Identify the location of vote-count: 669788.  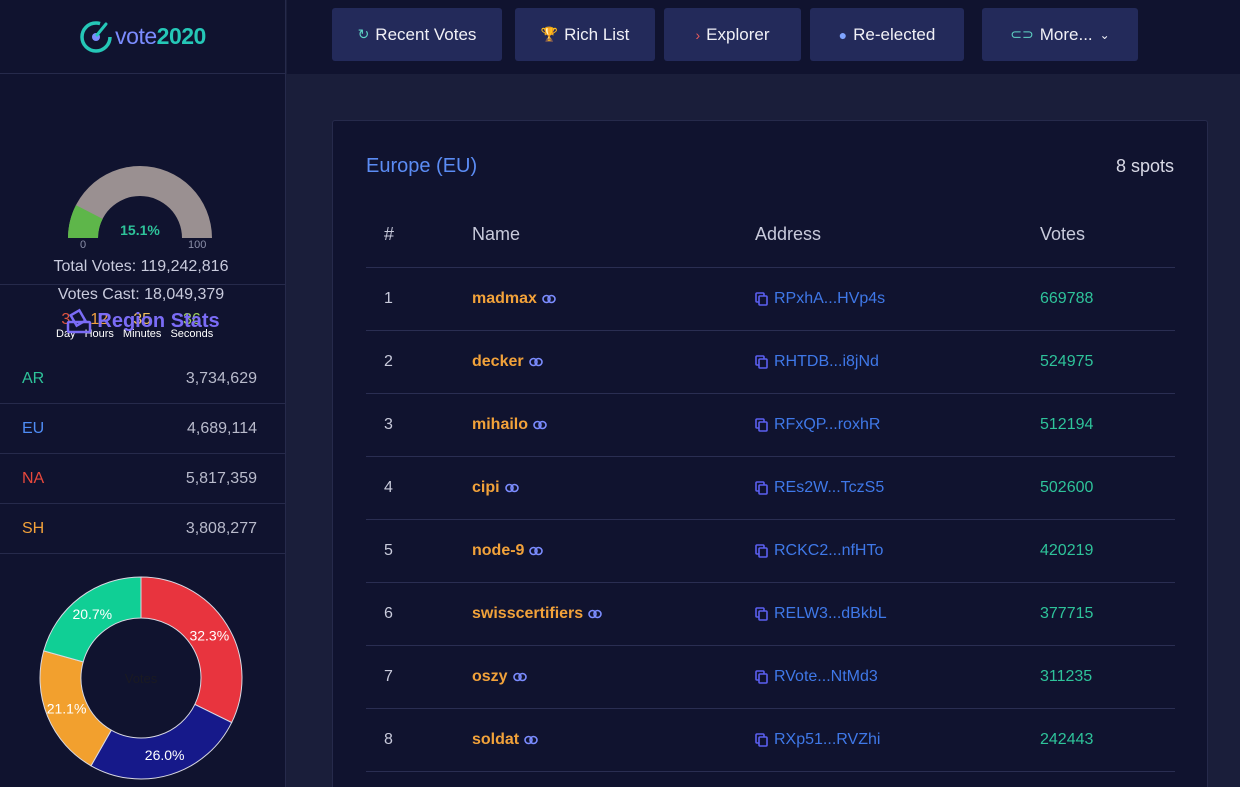
(1067, 298).